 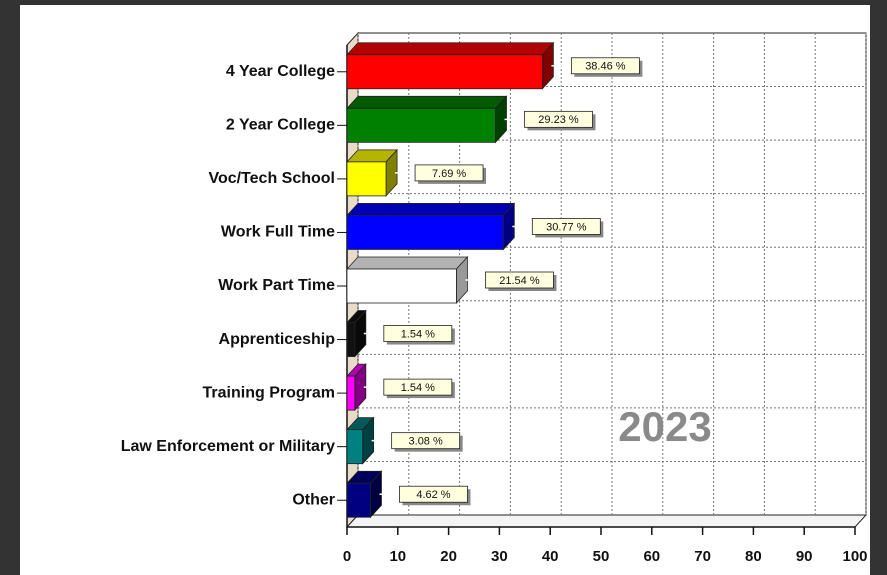 I want to click on x-tick-label: 30, so click(x=499, y=556).